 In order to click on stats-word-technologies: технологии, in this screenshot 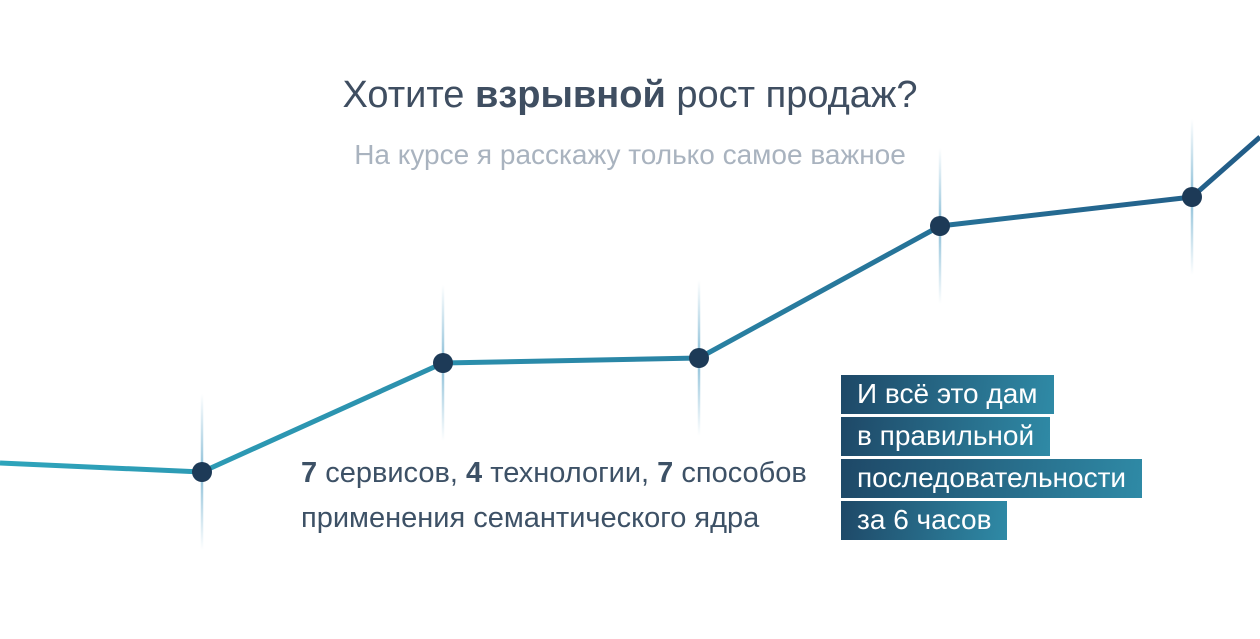, I will do `click(570, 473)`.